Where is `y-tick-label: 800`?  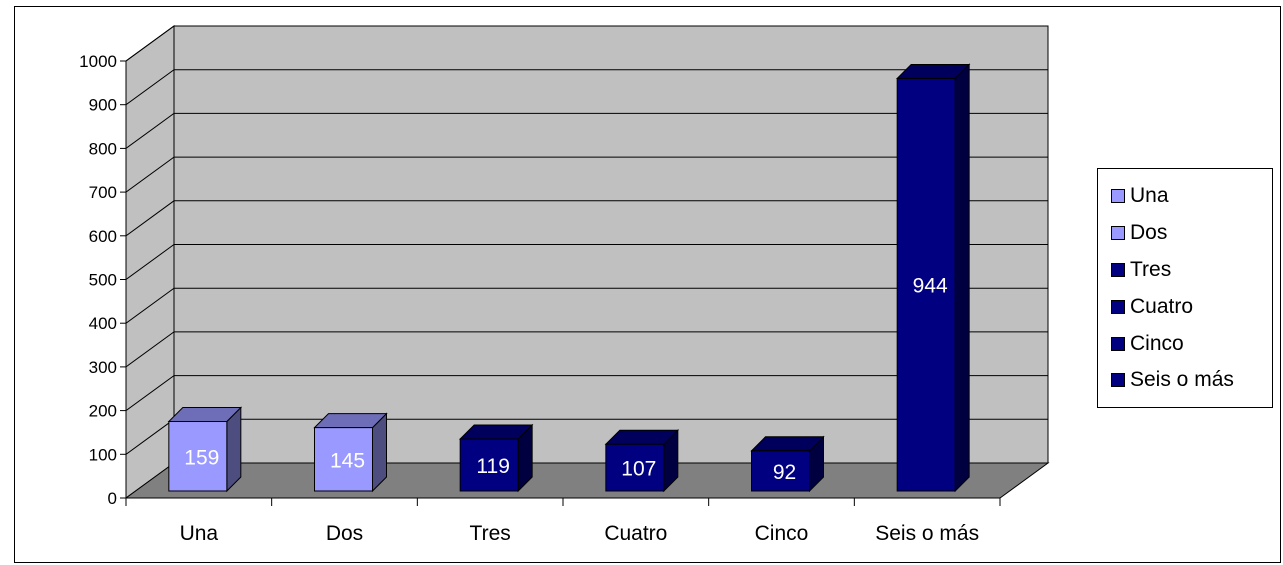 y-tick-label: 800 is located at coordinates (103, 148).